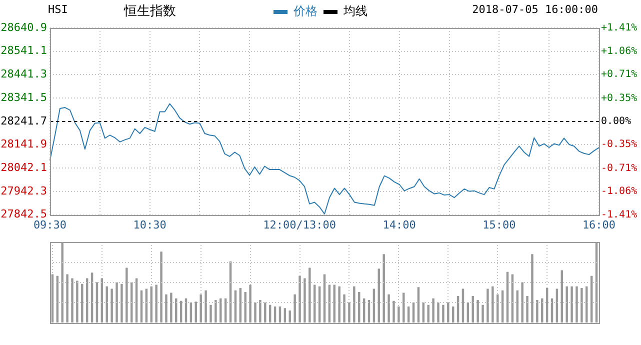 The height and width of the screenshot is (345, 641). What do you see at coordinates (50, 225) in the screenshot?
I see `x-tick-label: 09:30` at bounding box center [50, 225].